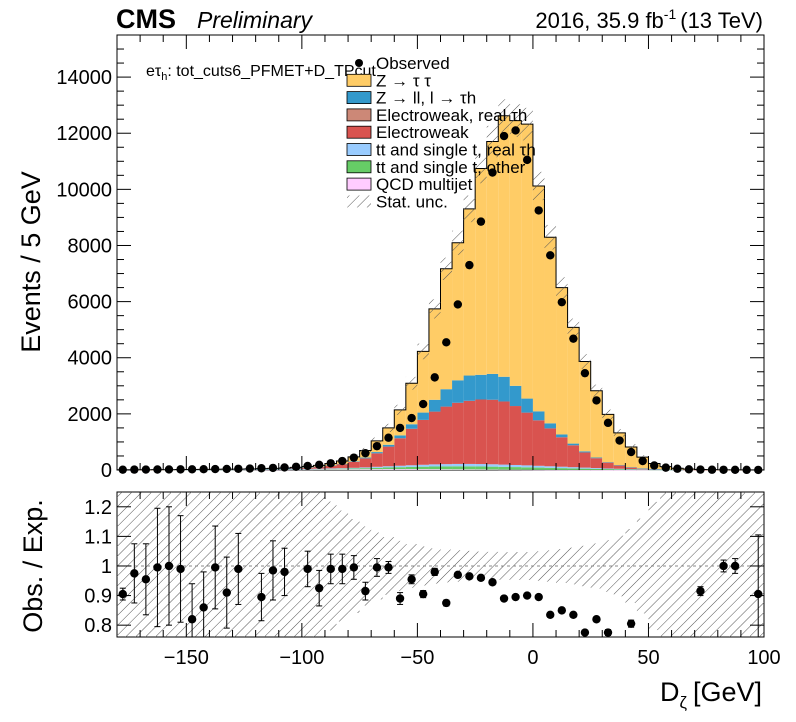 This screenshot has width=796, height=722. What do you see at coordinates (424, 184) in the screenshot?
I see `legend-label: QCD multijet` at bounding box center [424, 184].